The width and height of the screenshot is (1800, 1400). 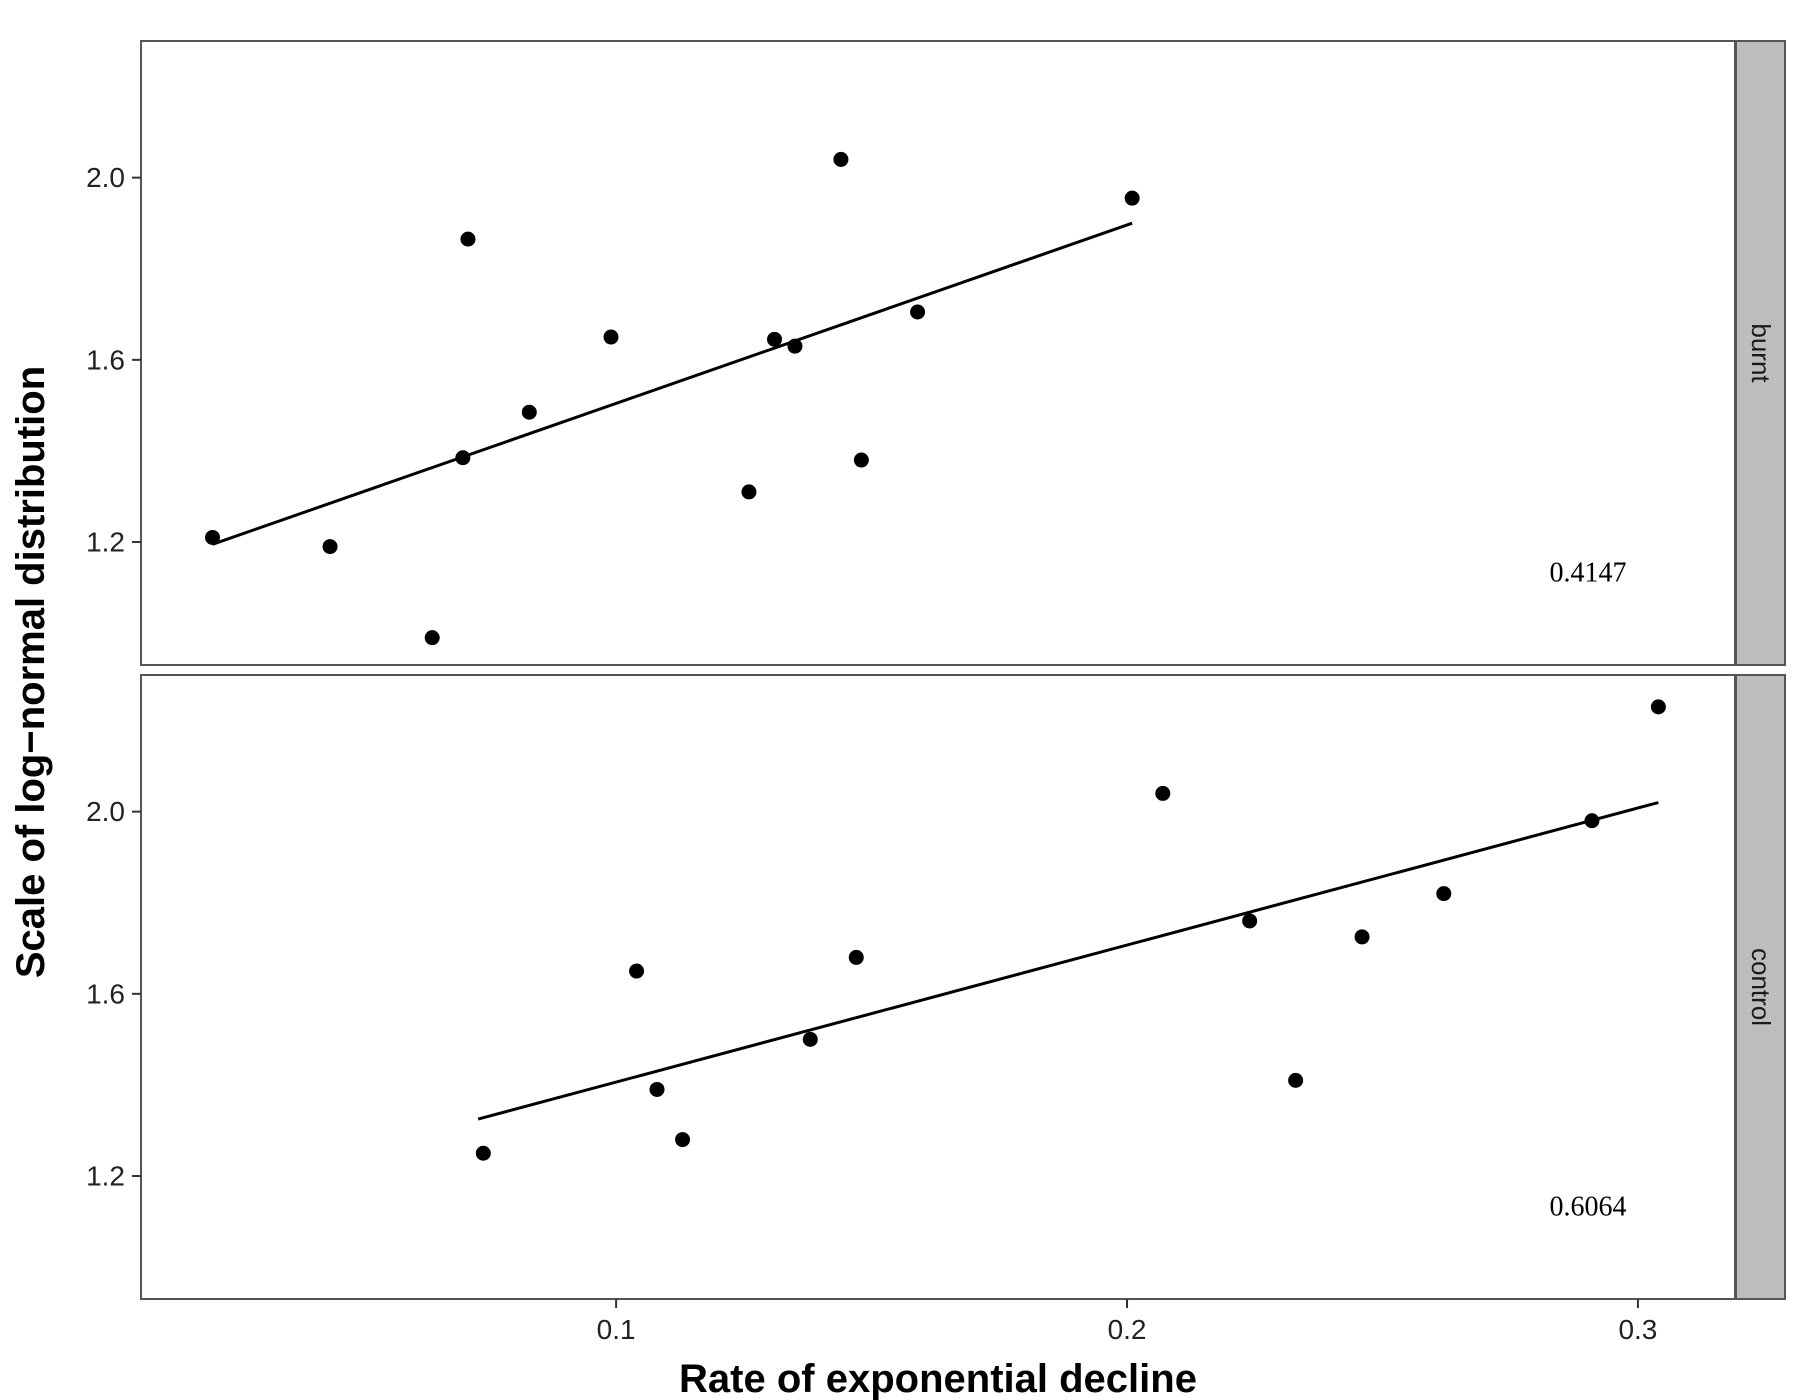 What do you see at coordinates (31, 672) in the screenshot?
I see `y-axis-title: Scale of log−normal distribution` at bounding box center [31, 672].